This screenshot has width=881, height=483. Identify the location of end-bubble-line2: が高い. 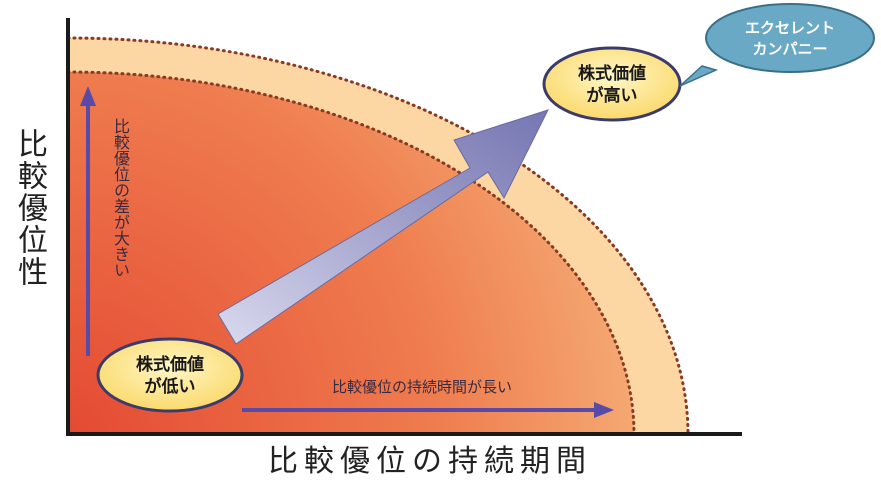
(612, 95).